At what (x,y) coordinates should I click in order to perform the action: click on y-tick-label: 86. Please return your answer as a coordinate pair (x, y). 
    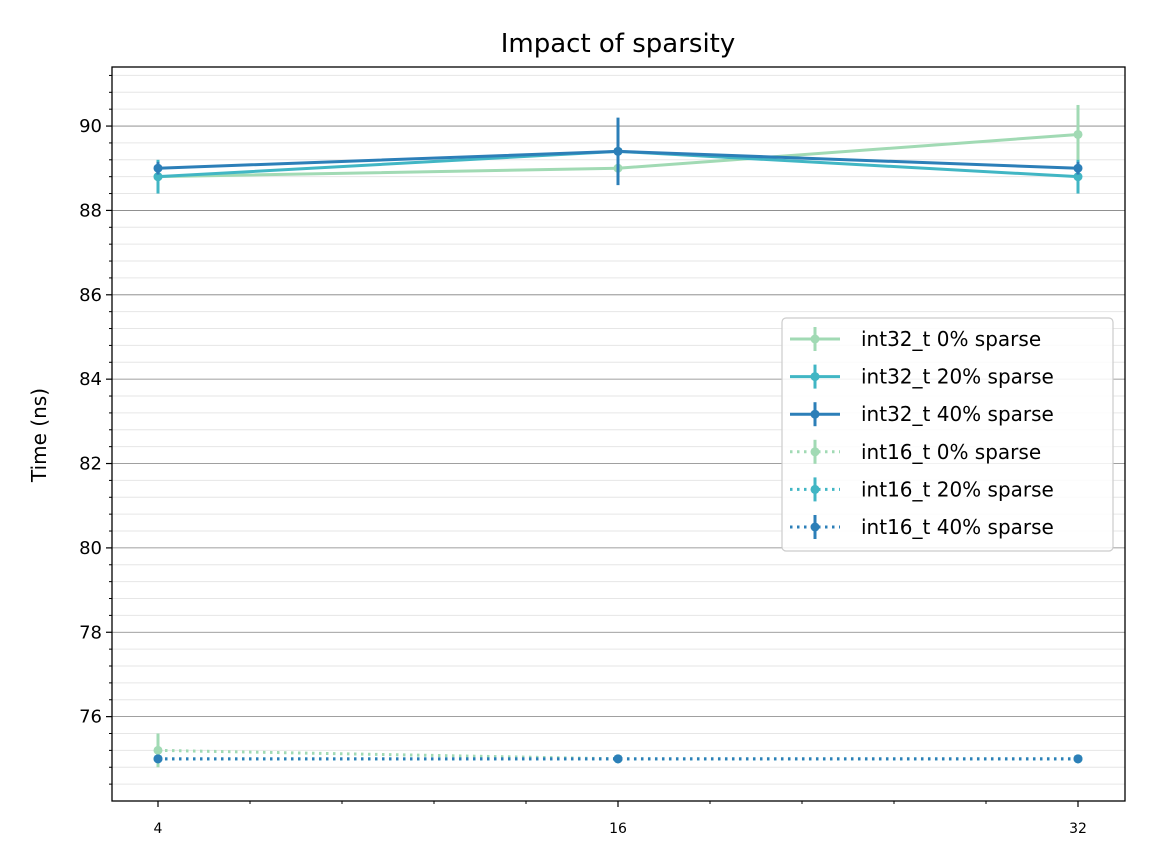
    Looking at the image, I should click on (90, 295).